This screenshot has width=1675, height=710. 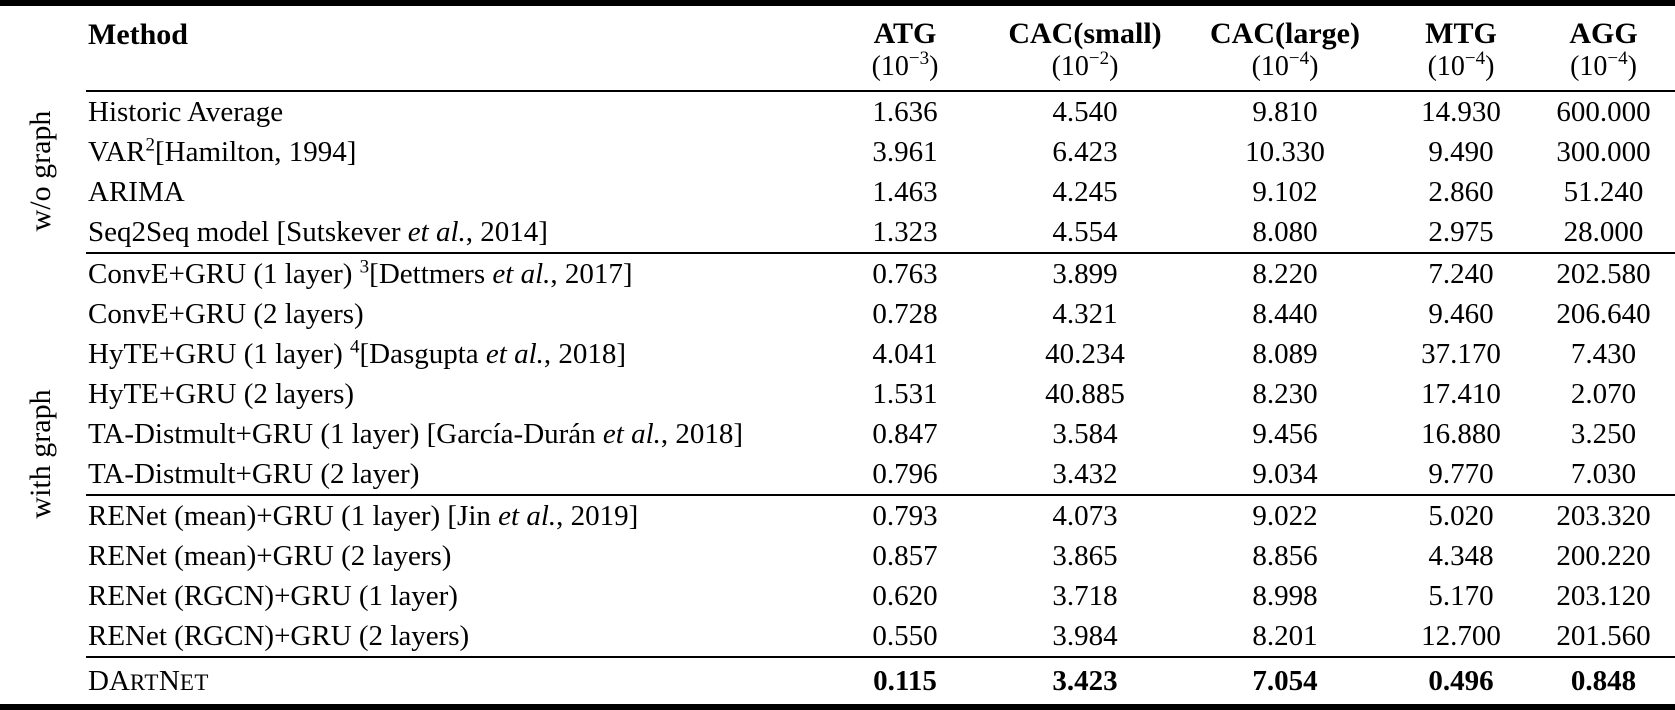 I want to click on value-cell: 9.022, so click(x=1285, y=516).